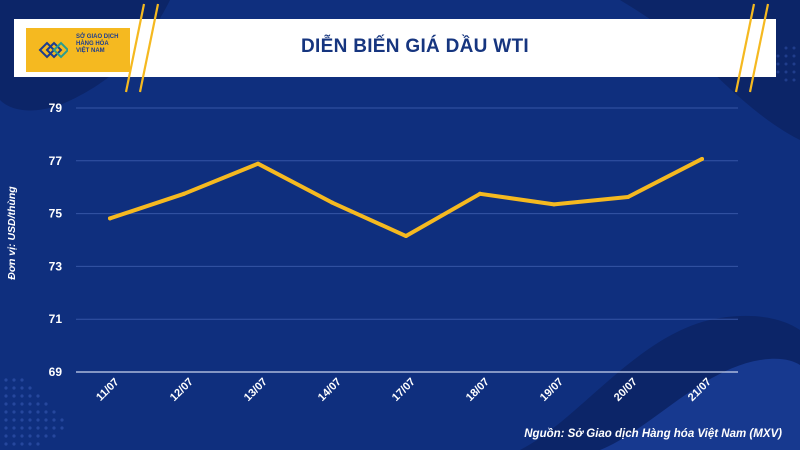 The width and height of the screenshot is (800, 450). Describe the element at coordinates (415, 46) in the screenshot. I see `chart-title: DIỄN BIẾN GIÁ DẦU WTI` at that location.